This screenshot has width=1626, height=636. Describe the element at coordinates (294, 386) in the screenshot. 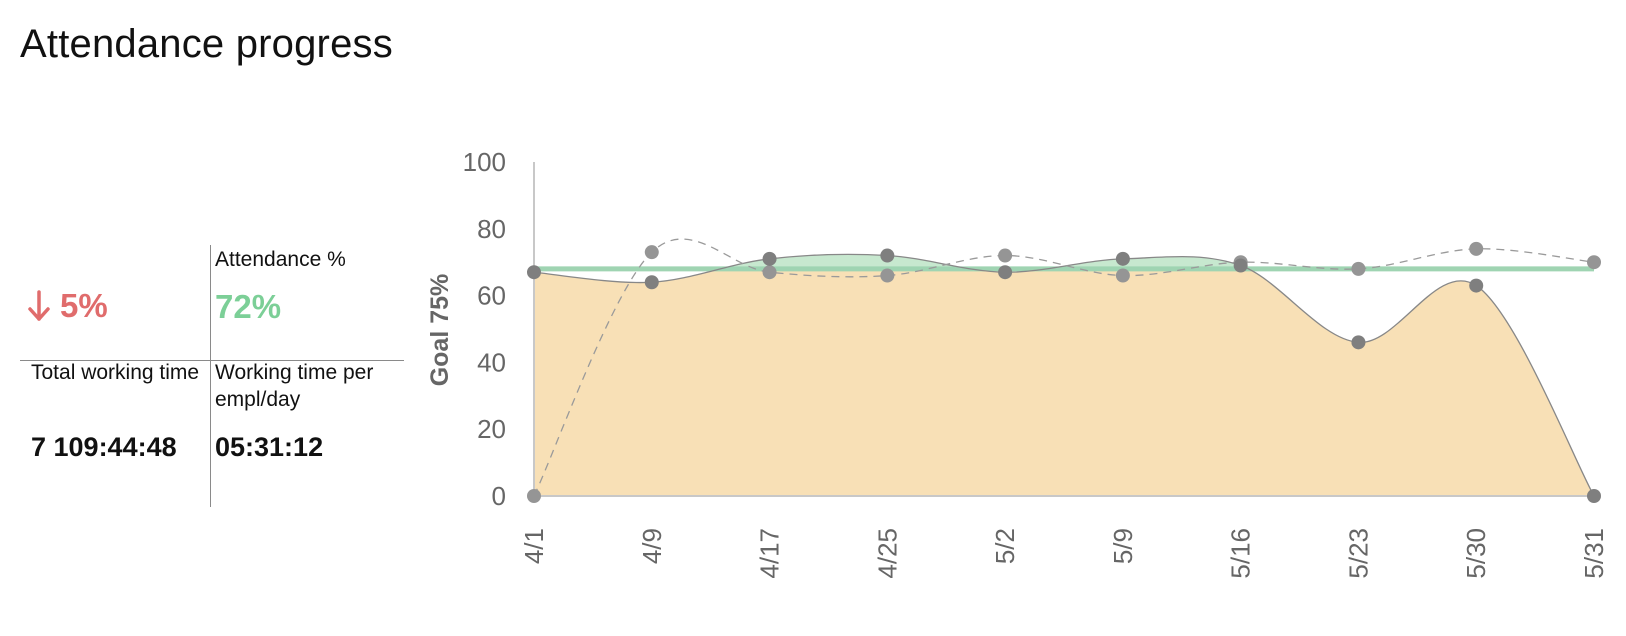

I see `per-day-label: Working time per empl/day` at that location.